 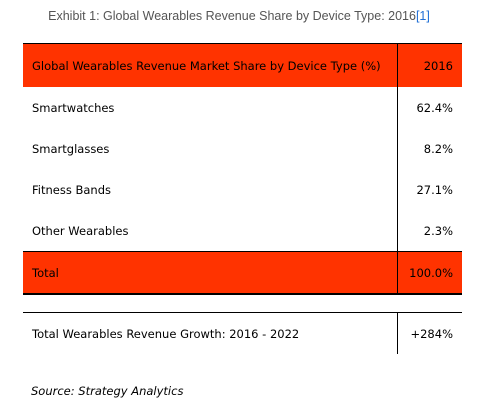 I want to click on caption-reference-link: [1], so click(x=422, y=16).